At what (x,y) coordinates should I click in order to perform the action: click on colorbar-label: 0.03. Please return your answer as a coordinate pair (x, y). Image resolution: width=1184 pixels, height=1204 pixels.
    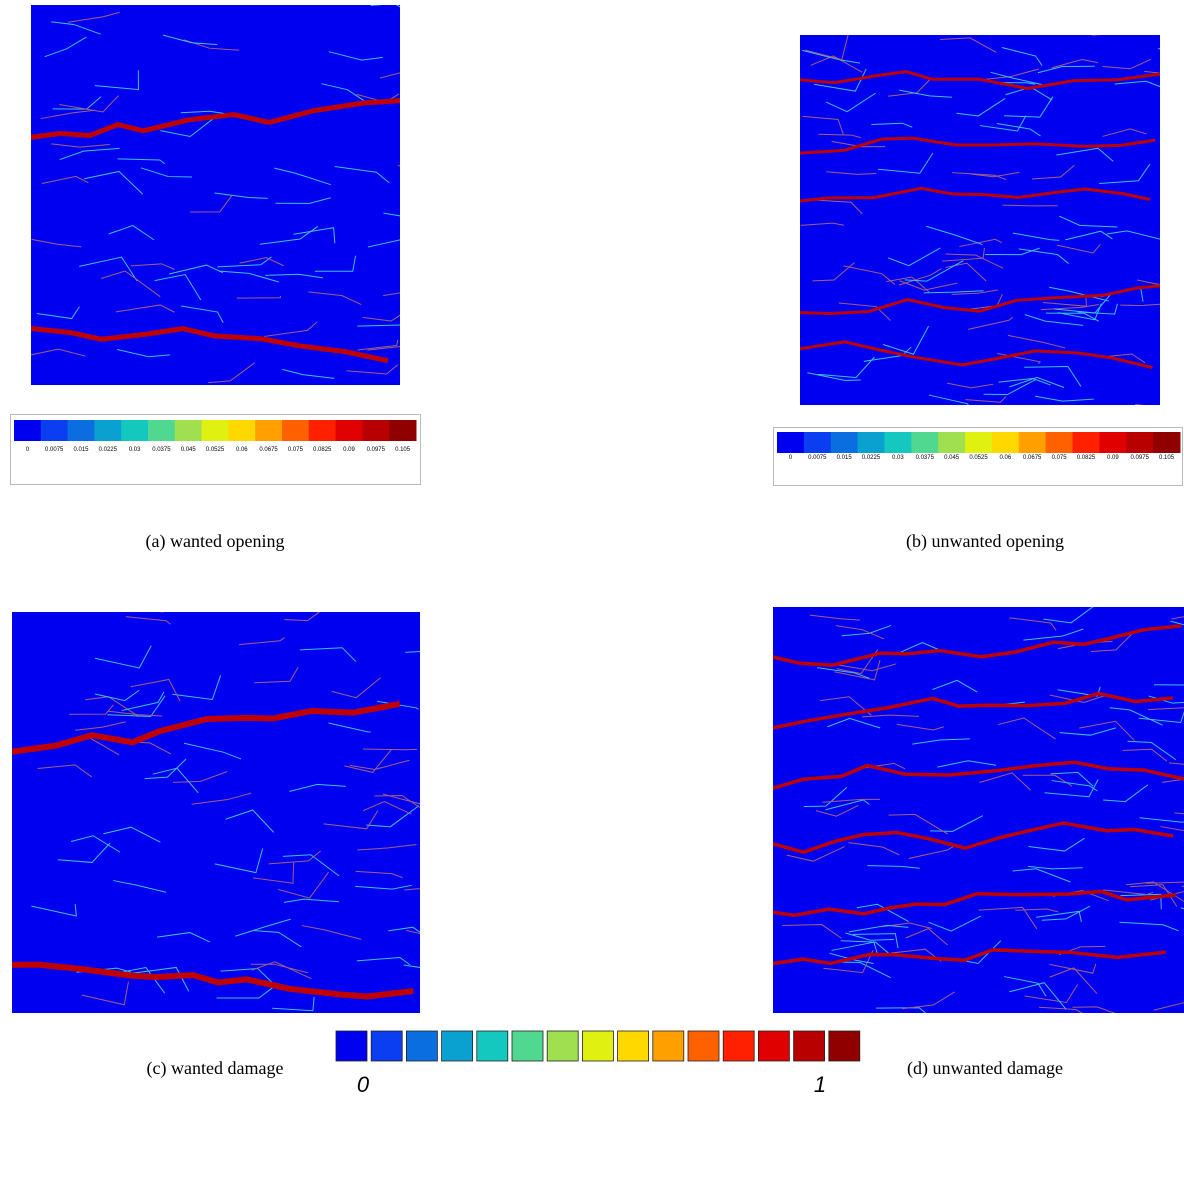
    Looking at the image, I should click on (898, 458).